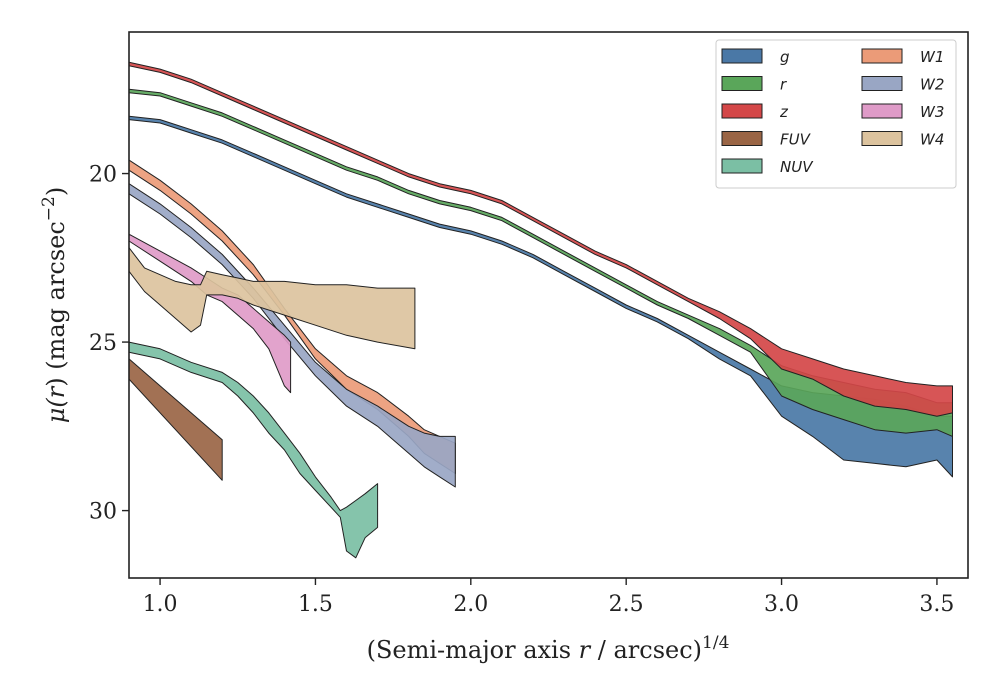 The image size is (1000, 700). I want to click on x-axis-label: (Semi-major axis r / arcsec)1/4, so click(548, 648).